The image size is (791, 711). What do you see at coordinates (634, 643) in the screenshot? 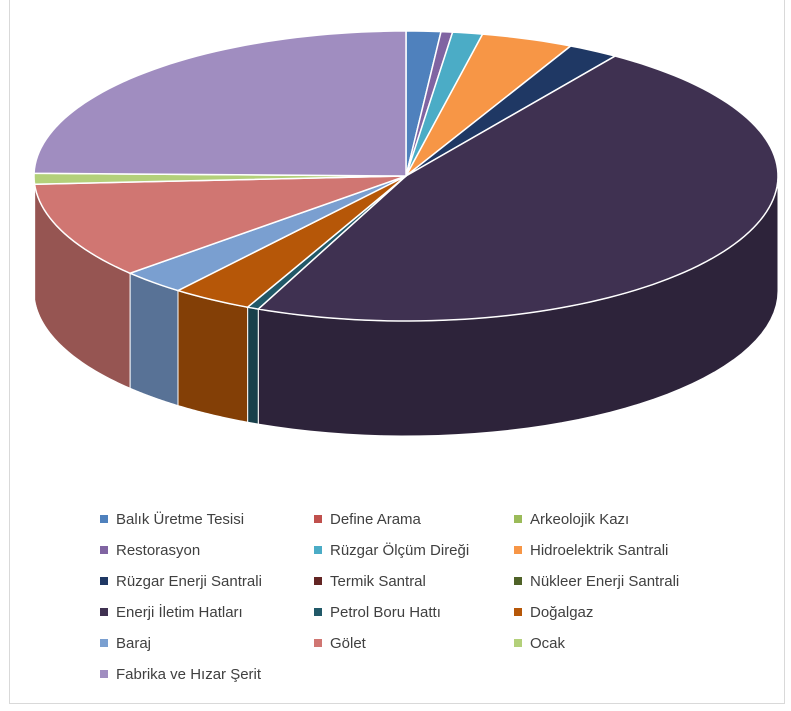
I see `legend-item-ocak: Ocak` at bounding box center [634, 643].